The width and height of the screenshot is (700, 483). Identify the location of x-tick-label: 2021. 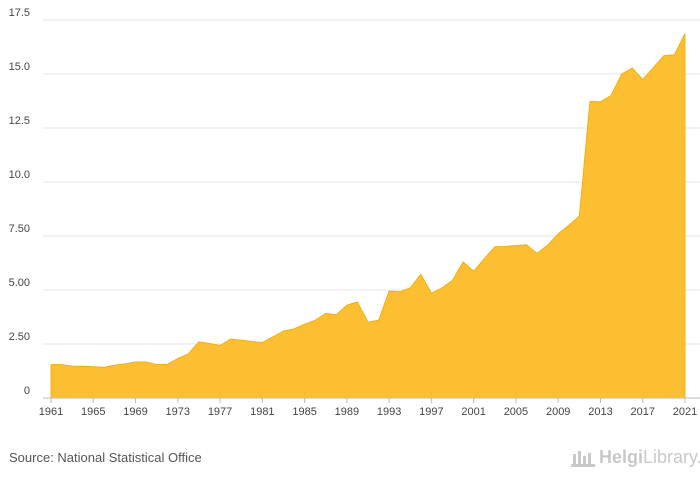
(685, 412).